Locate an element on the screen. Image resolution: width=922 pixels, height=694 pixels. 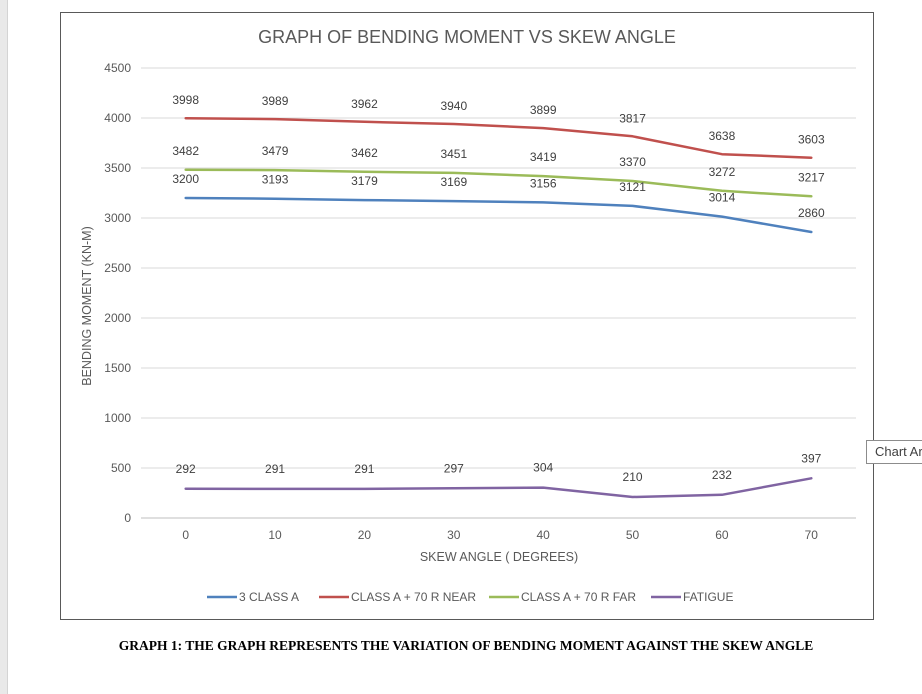
data-label: 3479 is located at coordinates (275, 151).